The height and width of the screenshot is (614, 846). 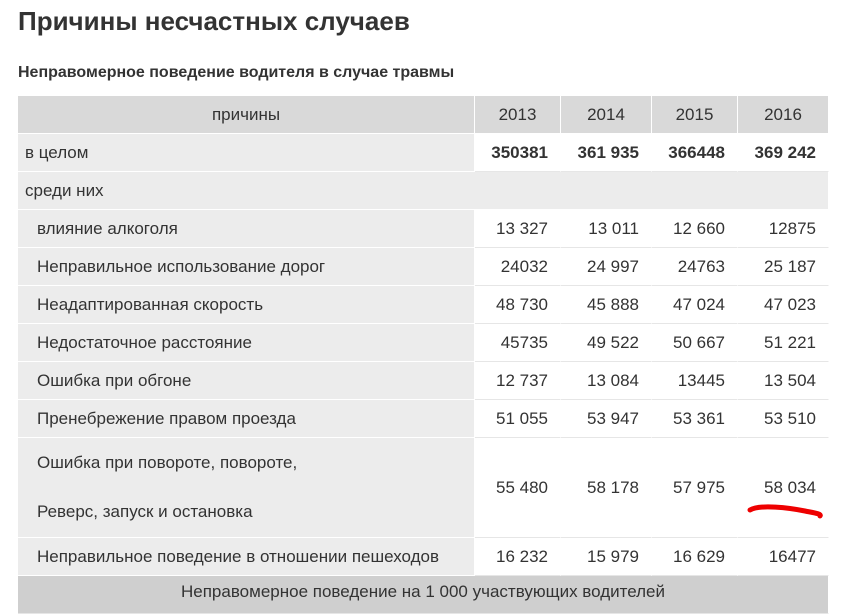 I want to click on row-label: Ошибка при обгоне, so click(x=246, y=381).